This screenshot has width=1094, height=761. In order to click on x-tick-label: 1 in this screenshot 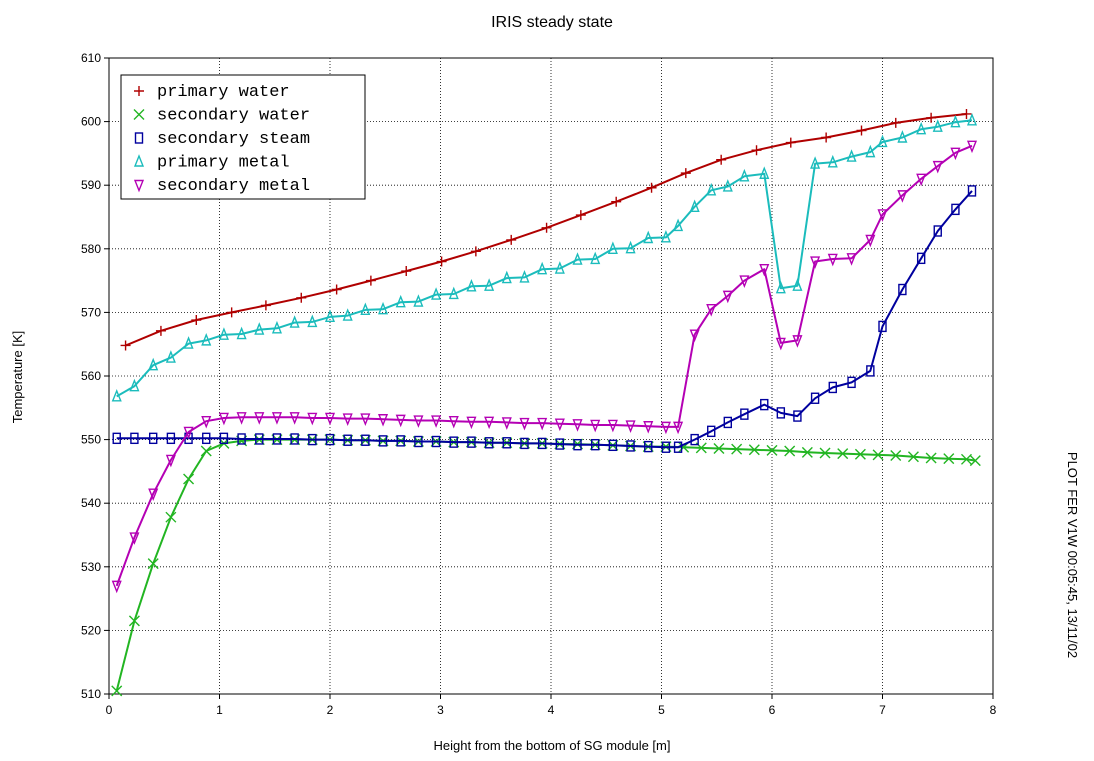, I will do `click(219, 710)`.